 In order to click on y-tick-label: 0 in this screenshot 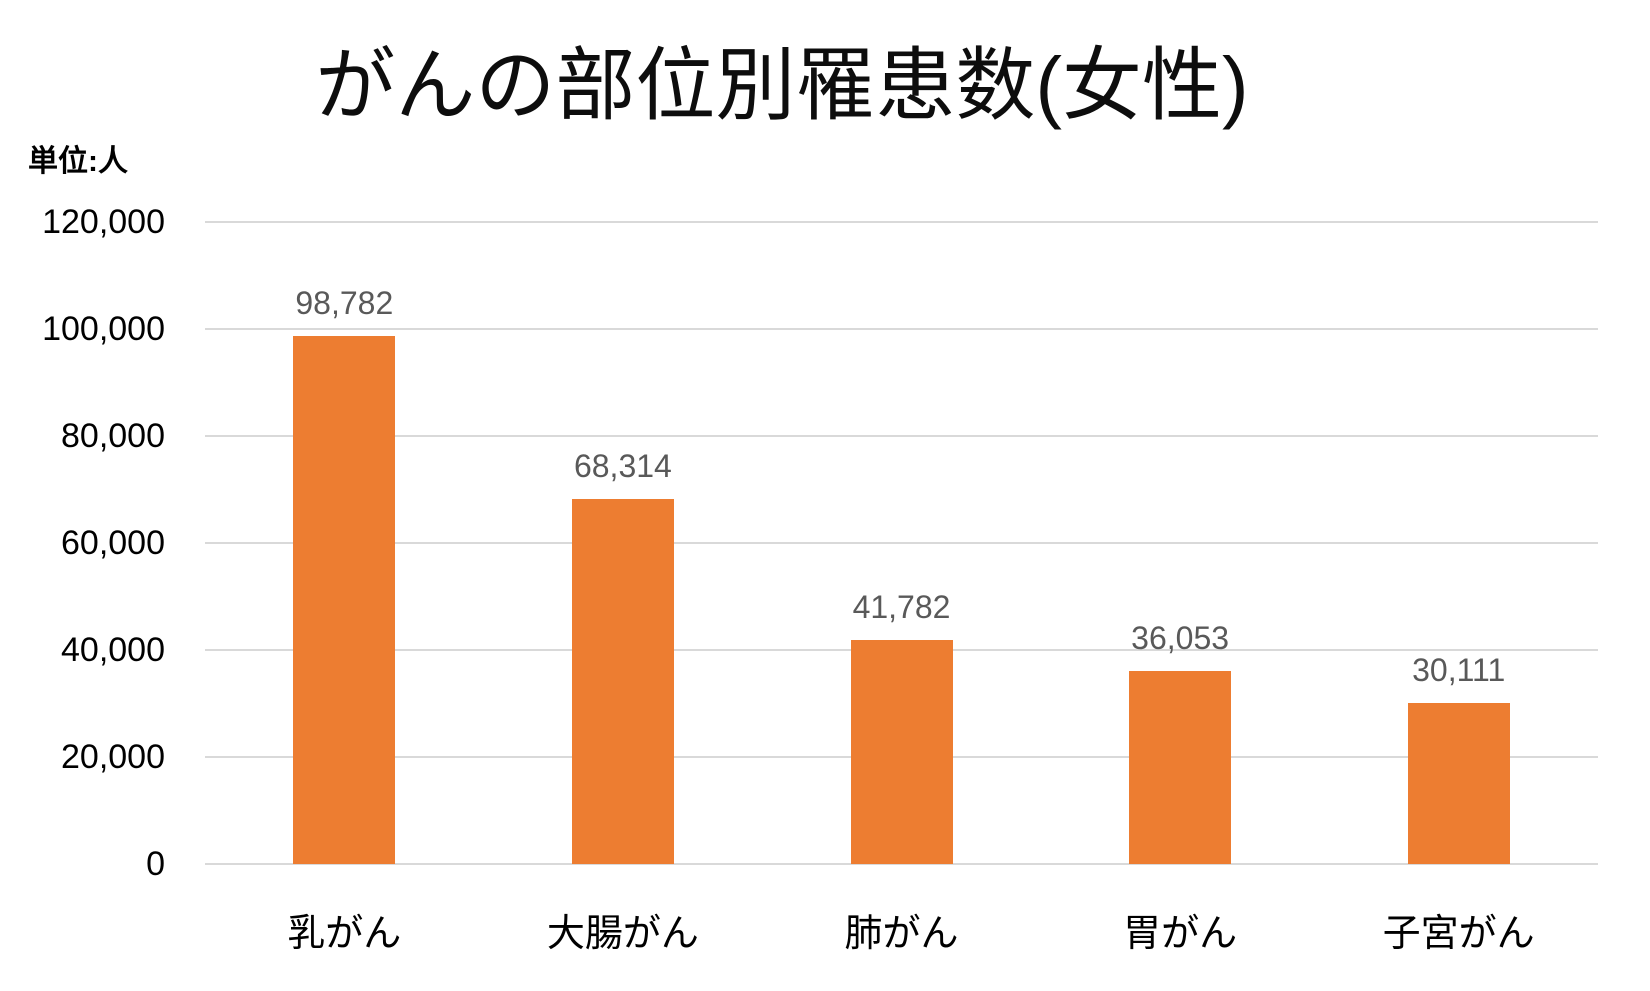, I will do `click(155, 864)`.